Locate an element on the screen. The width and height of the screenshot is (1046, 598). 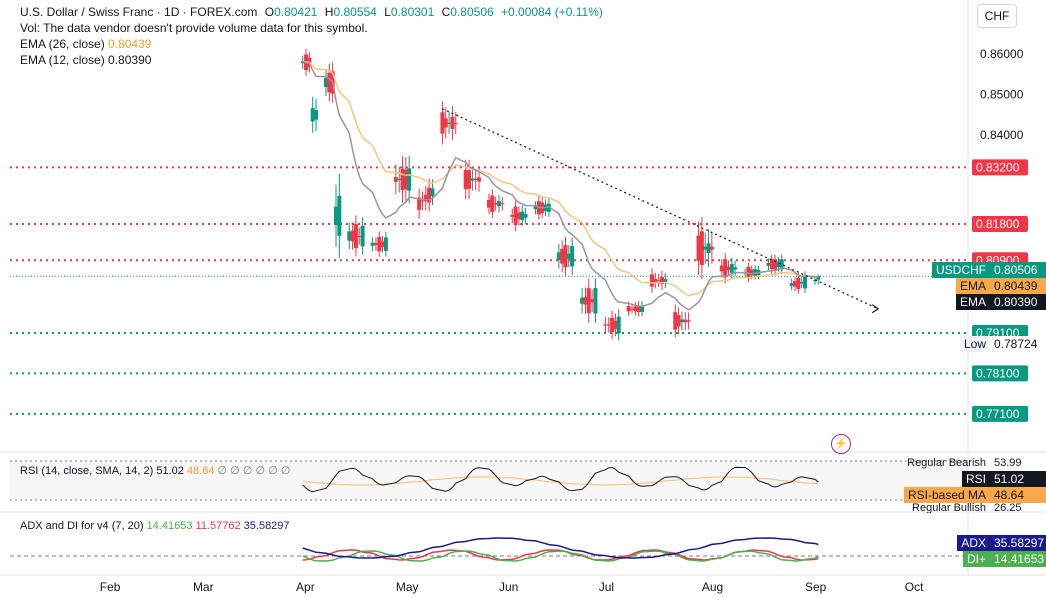
rsi-band-fill is located at coordinates (489, 480).